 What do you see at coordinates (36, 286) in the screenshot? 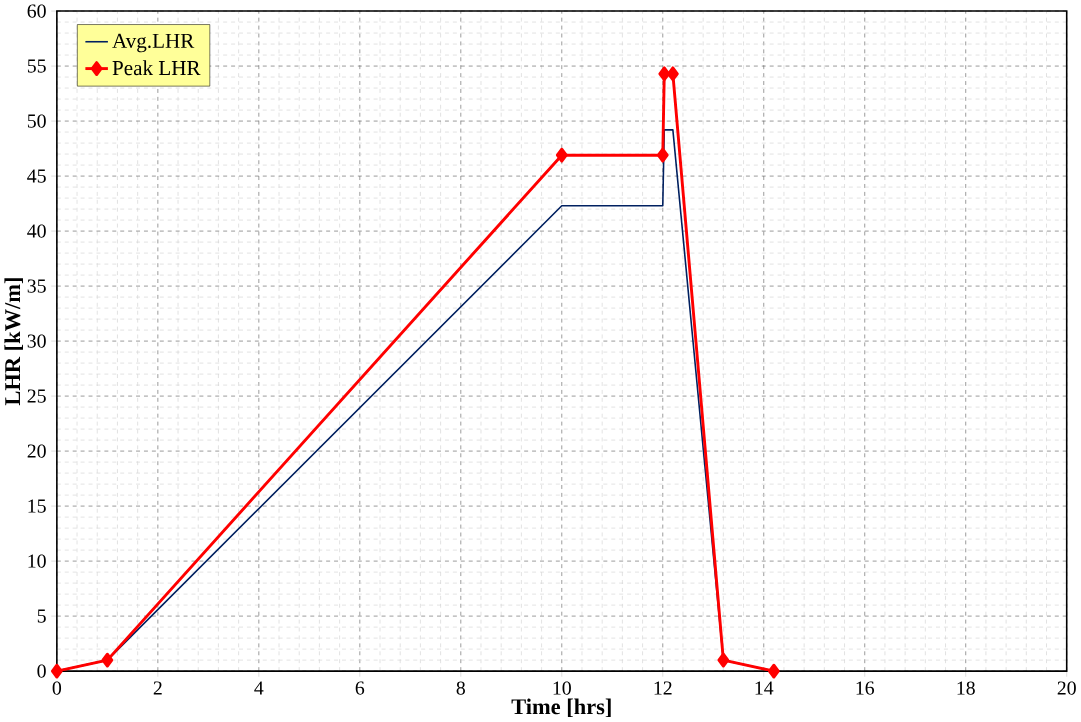
I see `y-tick-label: 35` at bounding box center [36, 286].